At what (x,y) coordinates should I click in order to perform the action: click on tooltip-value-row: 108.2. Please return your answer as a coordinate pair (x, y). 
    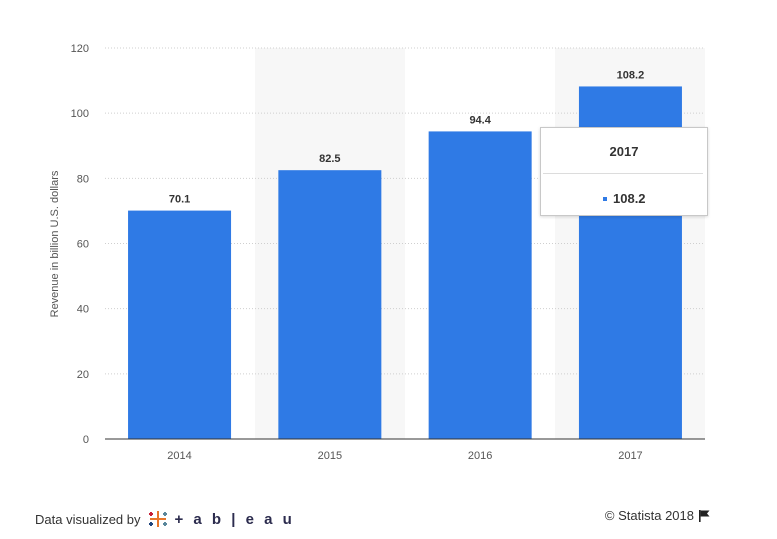
    Looking at the image, I should click on (624, 198).